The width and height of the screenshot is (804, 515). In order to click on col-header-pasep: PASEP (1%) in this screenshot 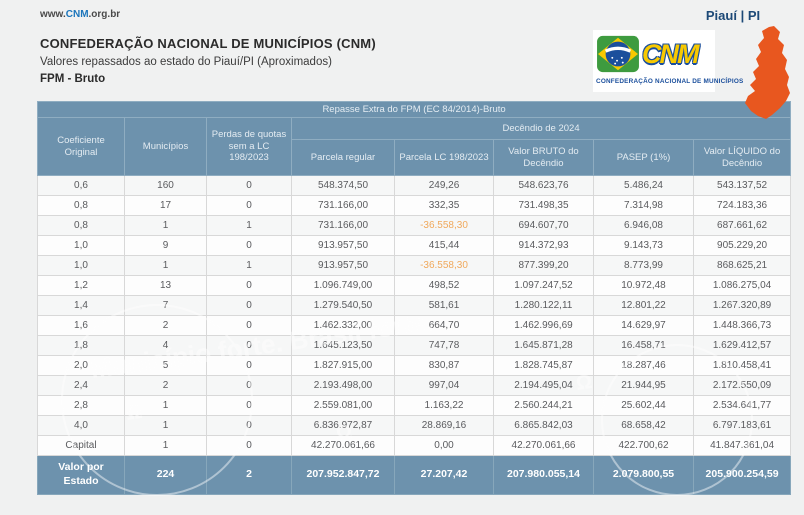, I will do `click(643, 157)`.